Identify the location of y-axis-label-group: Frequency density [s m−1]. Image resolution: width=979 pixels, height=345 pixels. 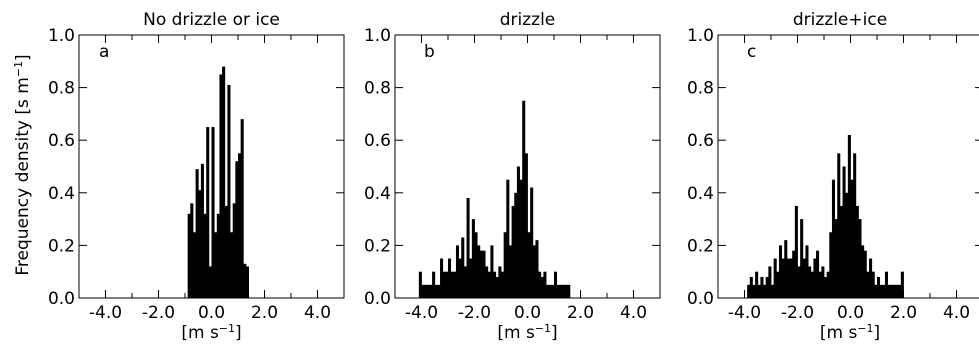
(23, 164).